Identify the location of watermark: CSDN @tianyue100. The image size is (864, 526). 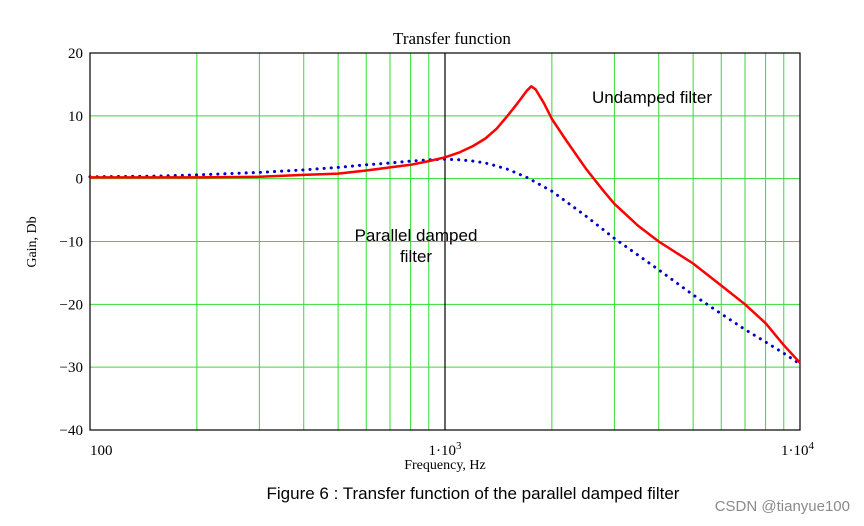
(782, 506).